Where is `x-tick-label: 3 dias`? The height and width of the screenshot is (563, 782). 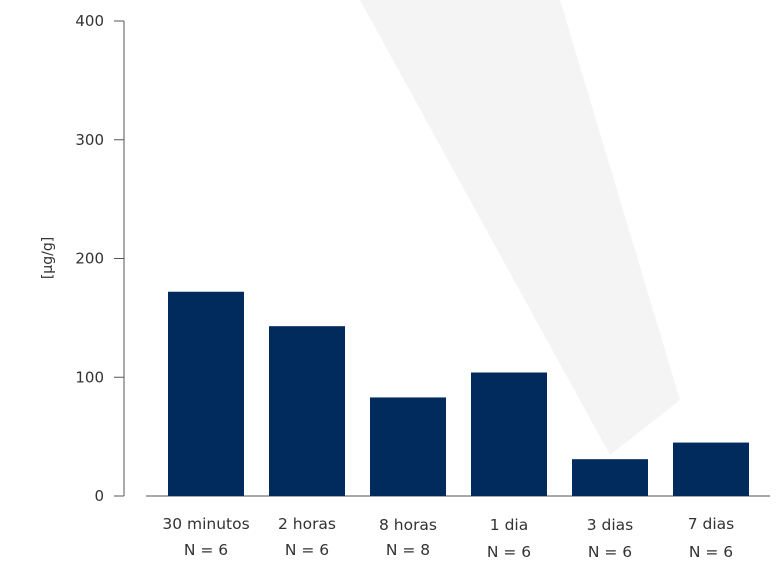
x-tick-label: 3 dias is located at coordinates (610, 525).